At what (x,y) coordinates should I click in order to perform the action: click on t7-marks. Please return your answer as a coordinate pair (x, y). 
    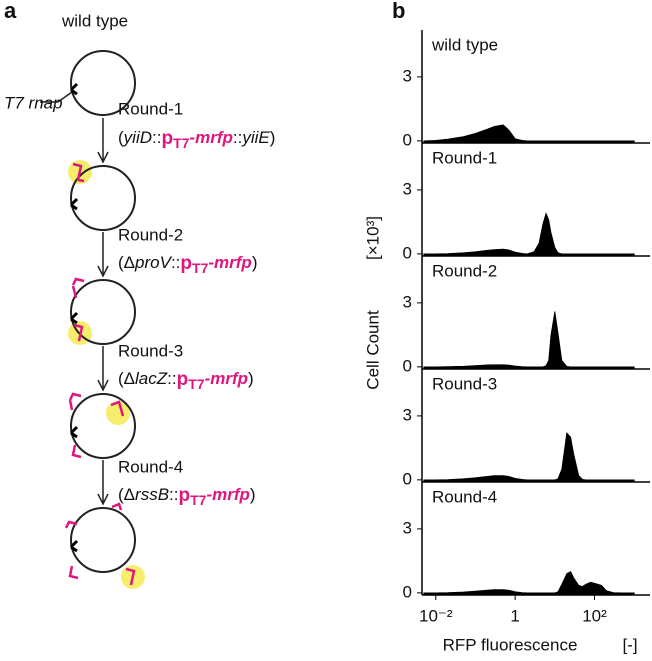
    Looking at the image, I should click on (74, 317).